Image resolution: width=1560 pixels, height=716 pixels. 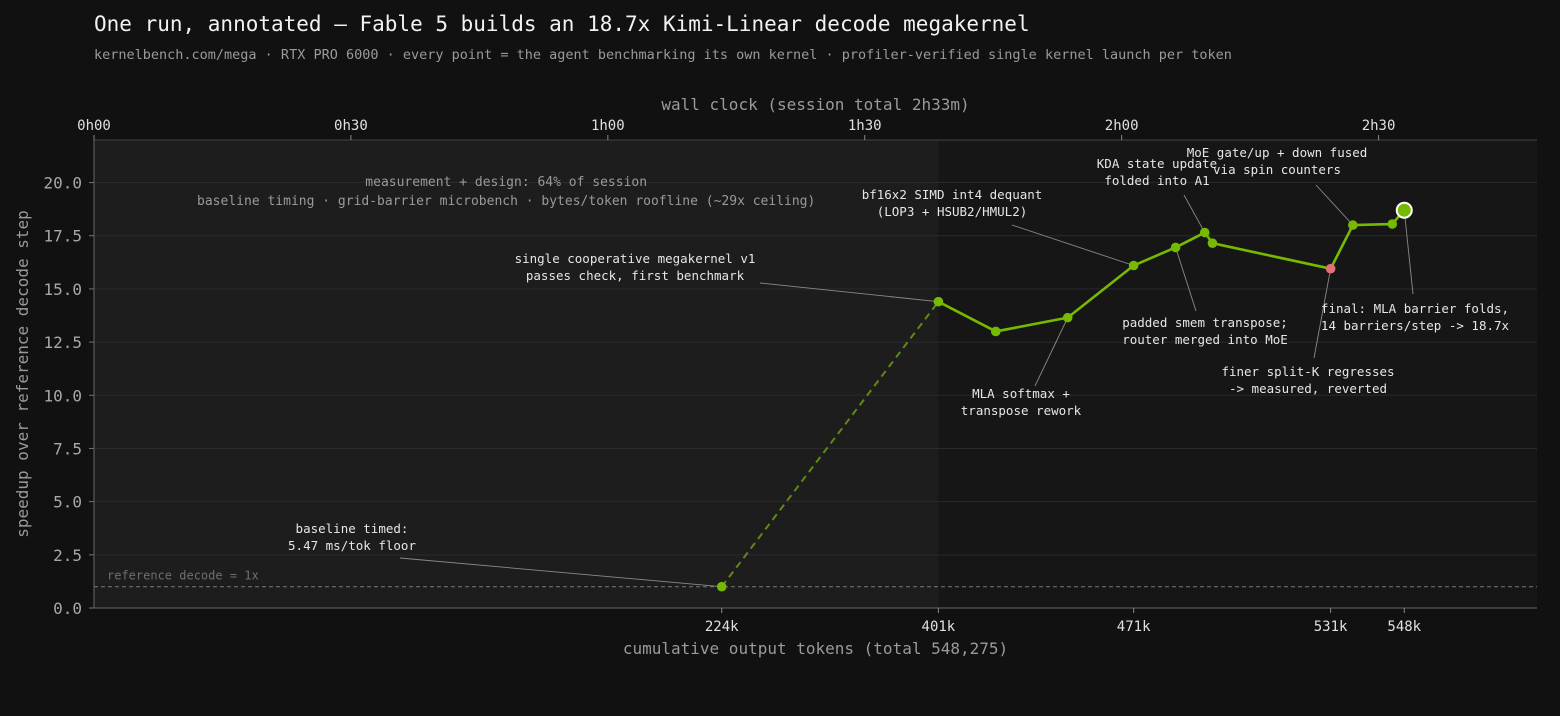 What do you see at coordinates (67, 448) in the screenshot?
I see `y-tick-label: 7.5` at bounding box center [67, 448].